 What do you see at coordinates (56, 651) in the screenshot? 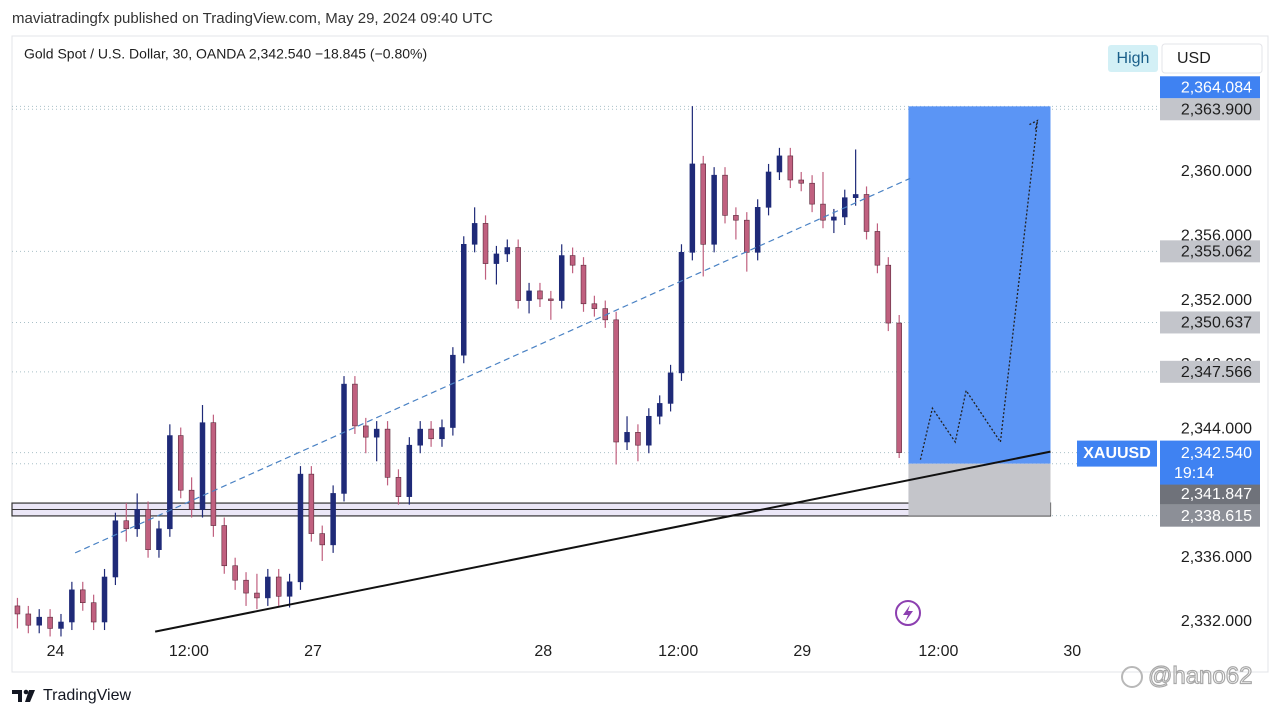
I see `x-tick-label: 24` at bounding box center [56, 651].